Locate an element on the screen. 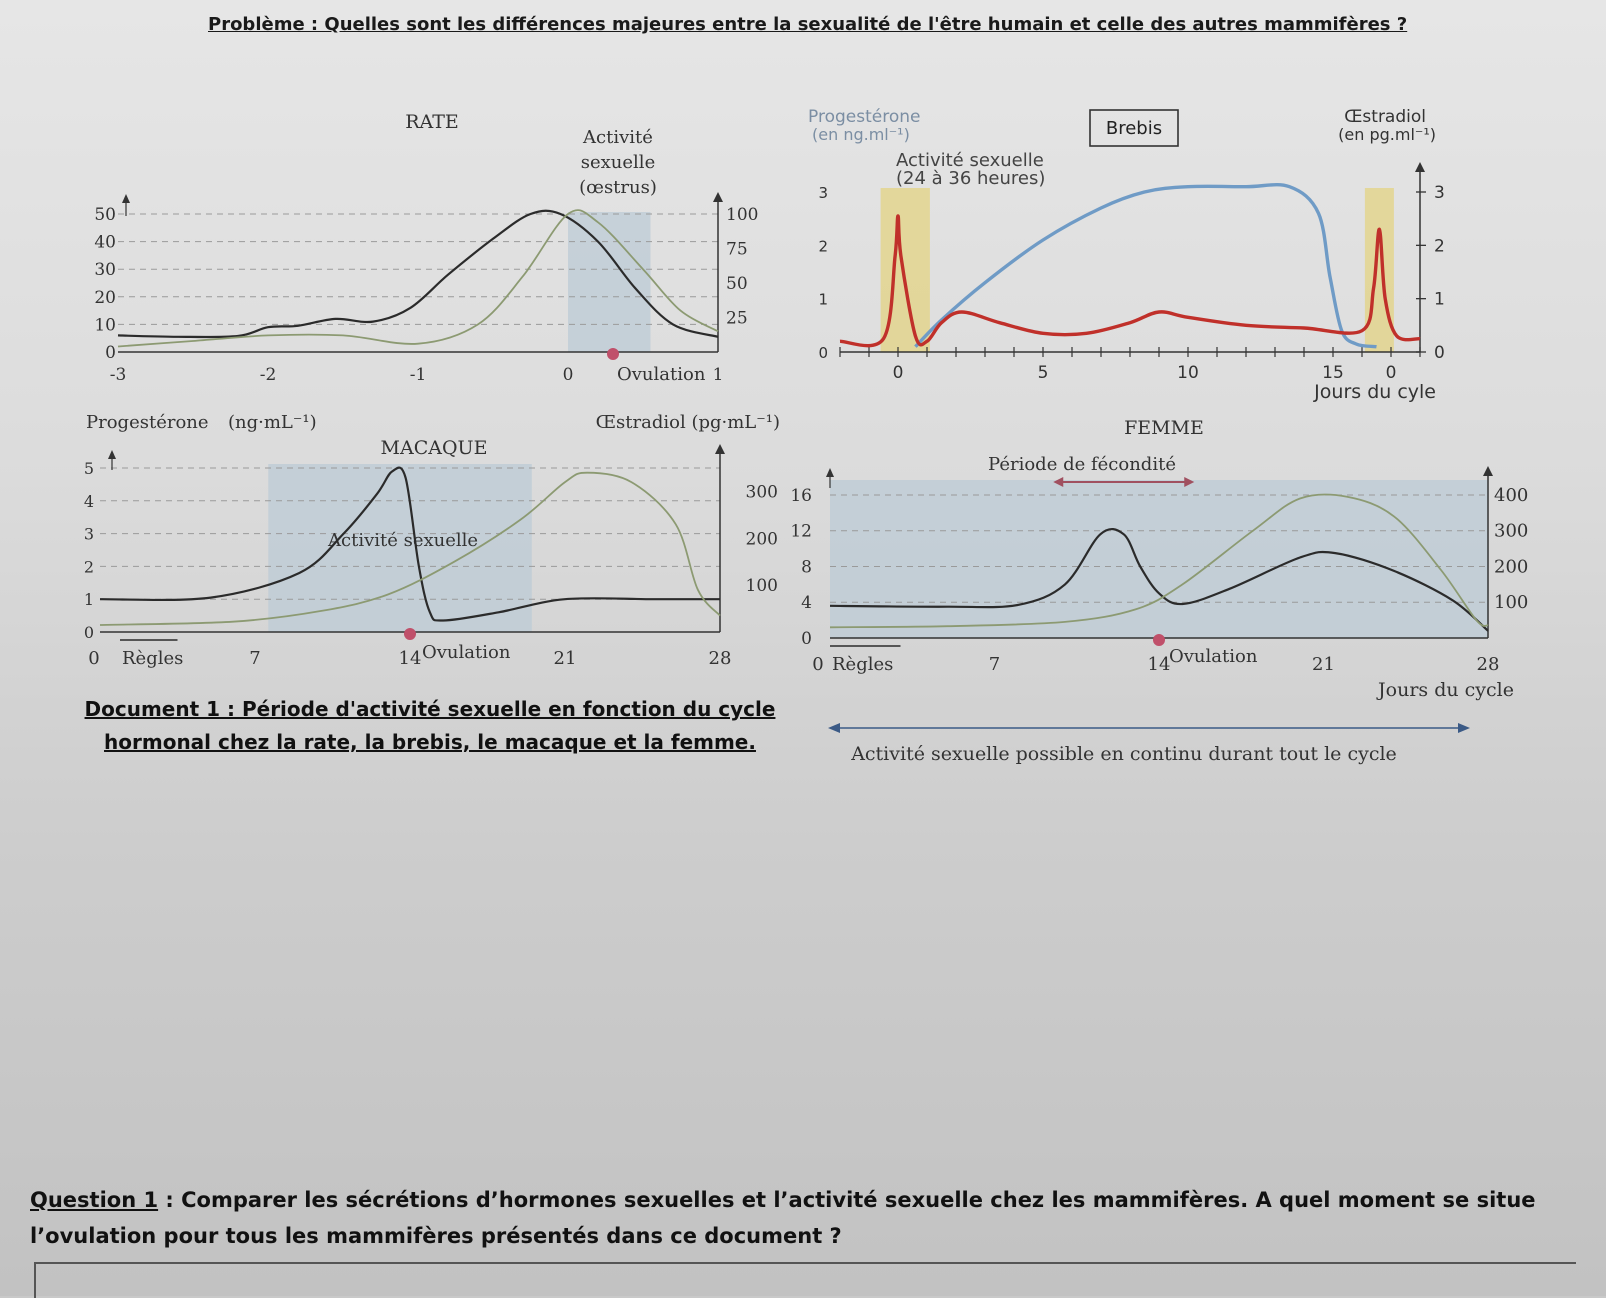 Image resolution: width=1606 pixels, height=1298 pixels. femme-y-right-tick: 300 is located at coordinates (1511, 531).